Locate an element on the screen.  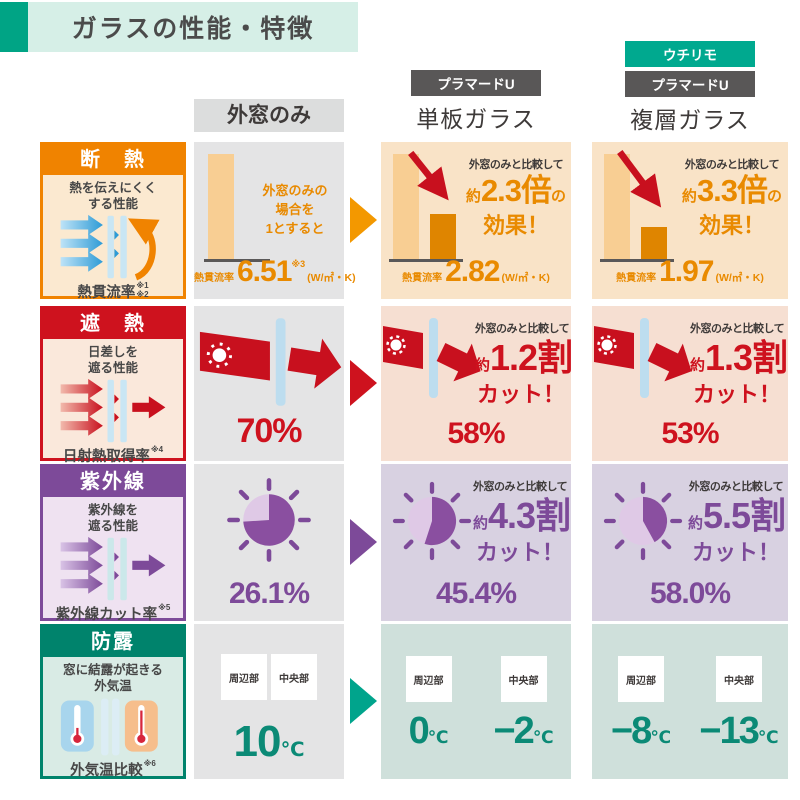
uv-desc: 紫外線を 遮る性能 is located at coordinates (112, 518).